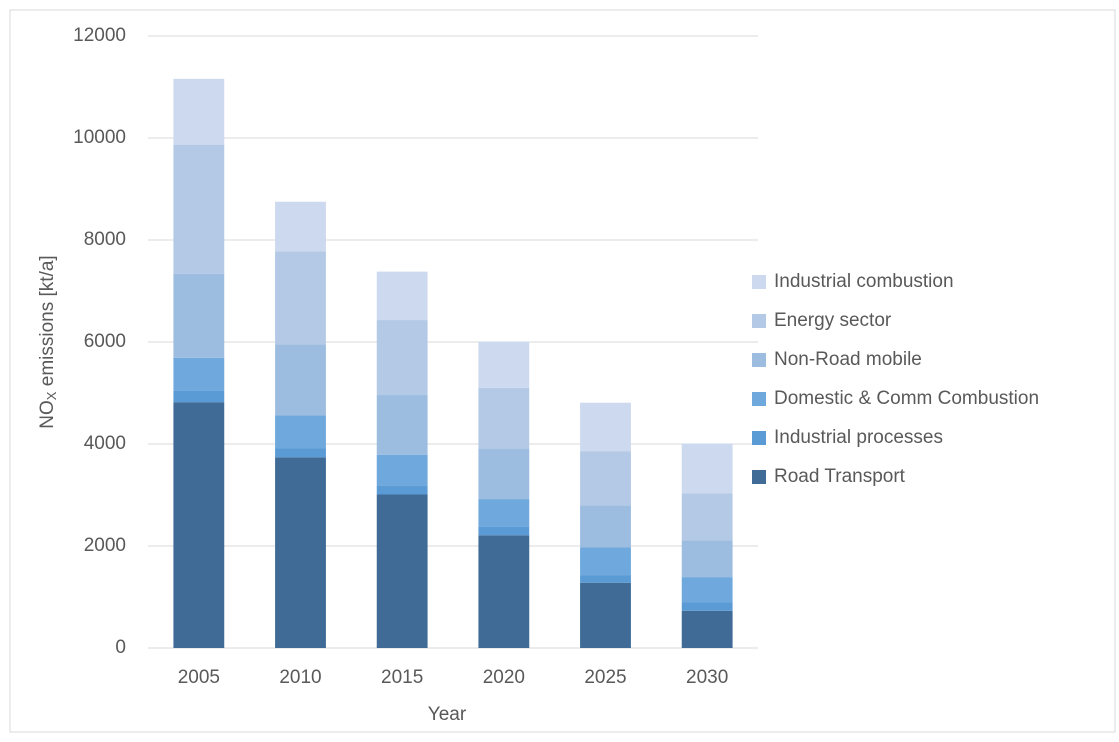 The width and height of the screenshot is (1119, 742). Describe the element at coordinates (105, 545) in the screenshot. I see `y-tick-label: 2000` at that location.